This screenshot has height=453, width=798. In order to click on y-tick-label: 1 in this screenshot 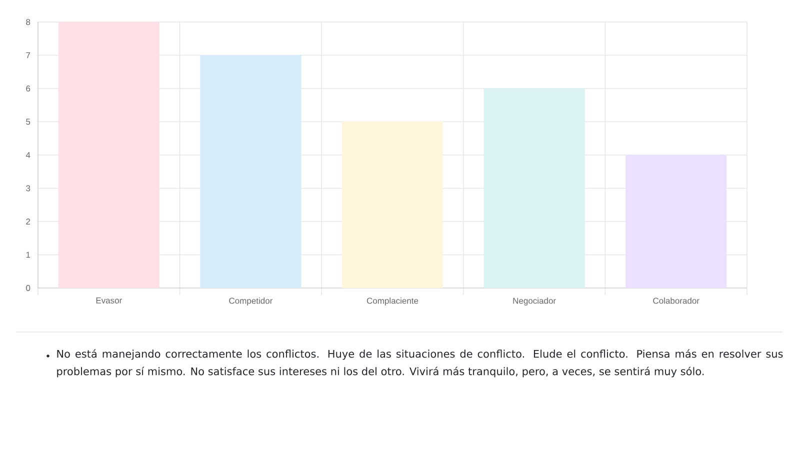, I will do `click(28, 255)`.